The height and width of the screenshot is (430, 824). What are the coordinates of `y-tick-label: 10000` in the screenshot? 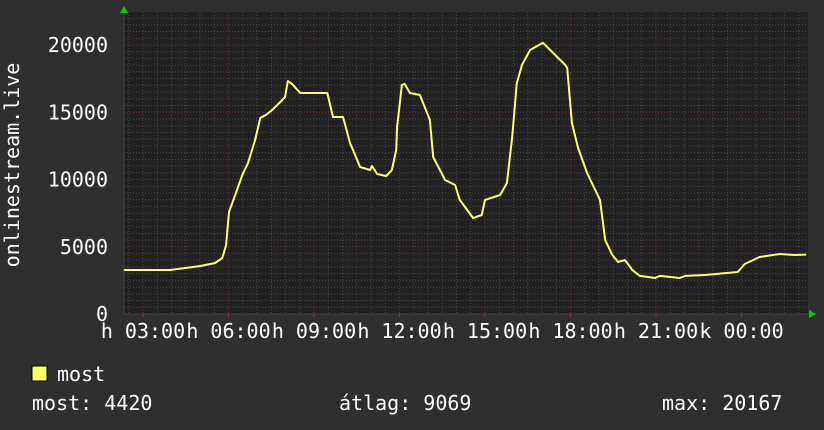 It's located at (78, 180).